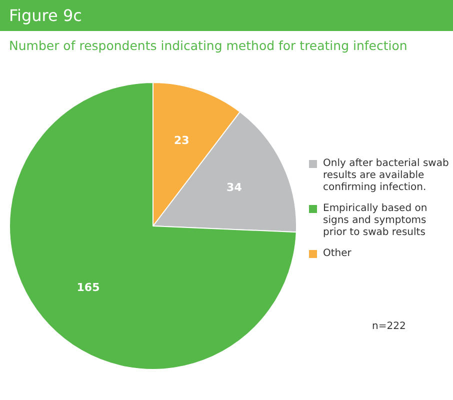  What do you see at coordinates (386, 176) in the screenshot?
I see `legend-label: Only after bacterial swab results are available confirming infection.` at bounding box center [386, 176].